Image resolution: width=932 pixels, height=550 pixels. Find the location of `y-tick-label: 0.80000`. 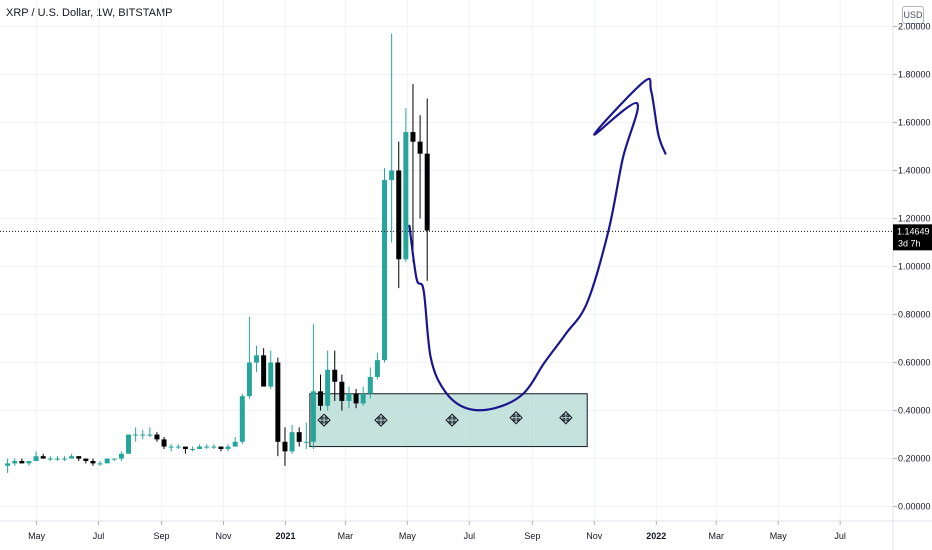

y-tick-label: 0.80000 is located at coordinates (914, 315).